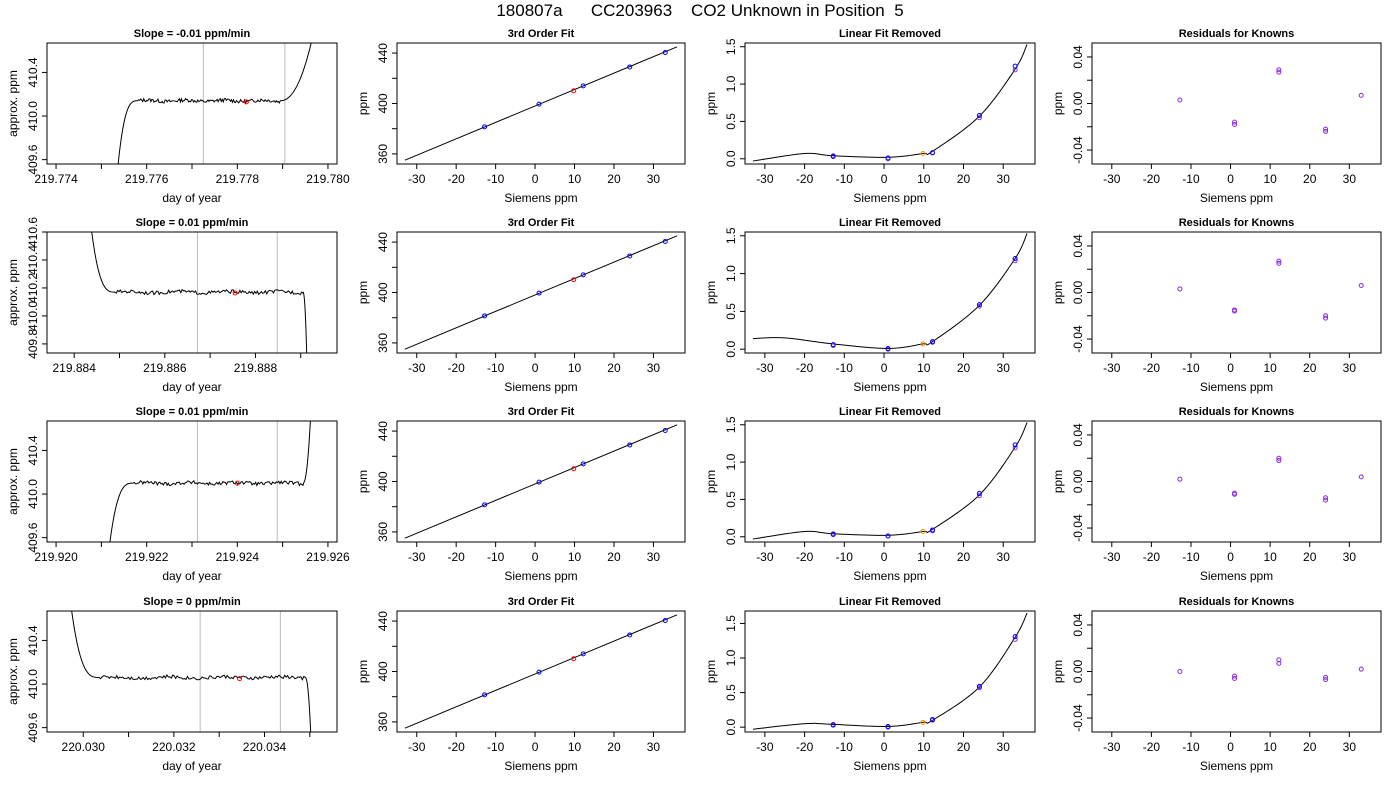  I want to click on residual-curve, so click(890, 291).